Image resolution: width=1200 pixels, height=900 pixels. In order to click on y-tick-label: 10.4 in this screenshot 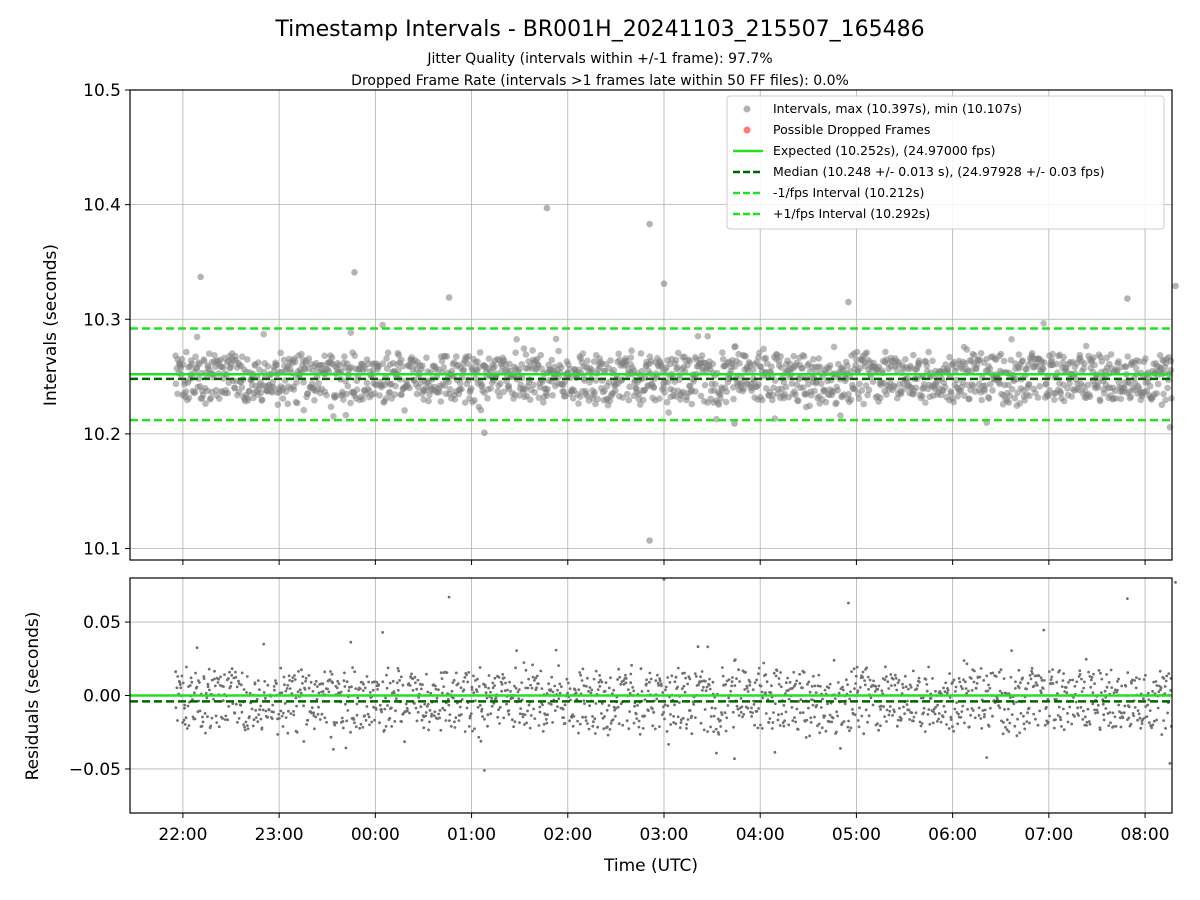, I will do `click(102, 206)`.